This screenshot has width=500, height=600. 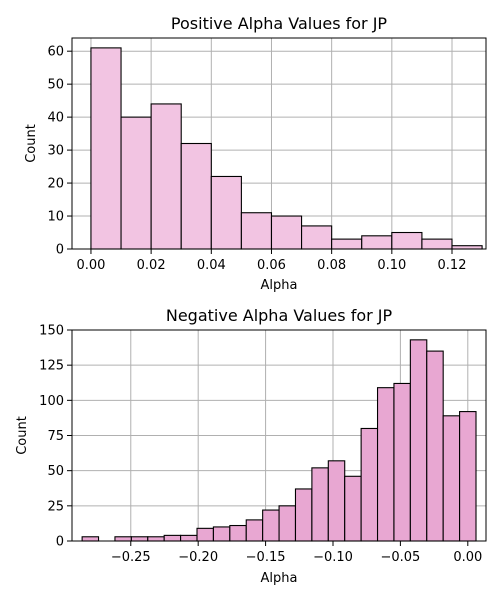 What do you see at coordinates (51, 331) in the screenshot?
I see `y-tick-label: 150` at bounding box center [51, 331].